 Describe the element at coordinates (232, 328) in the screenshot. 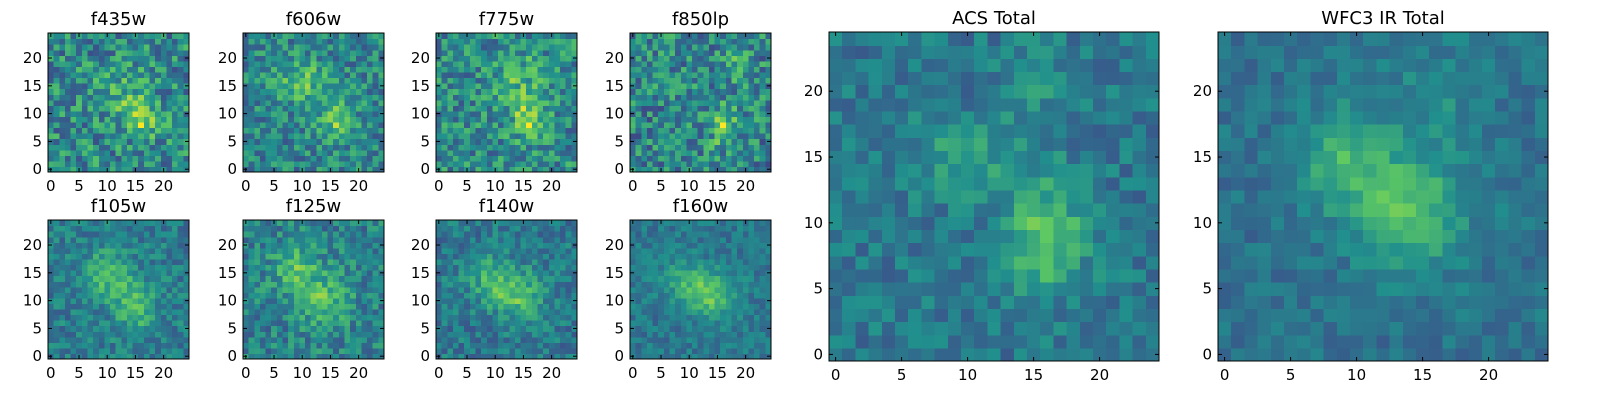

I see `y-tick-label: 5` at that location.